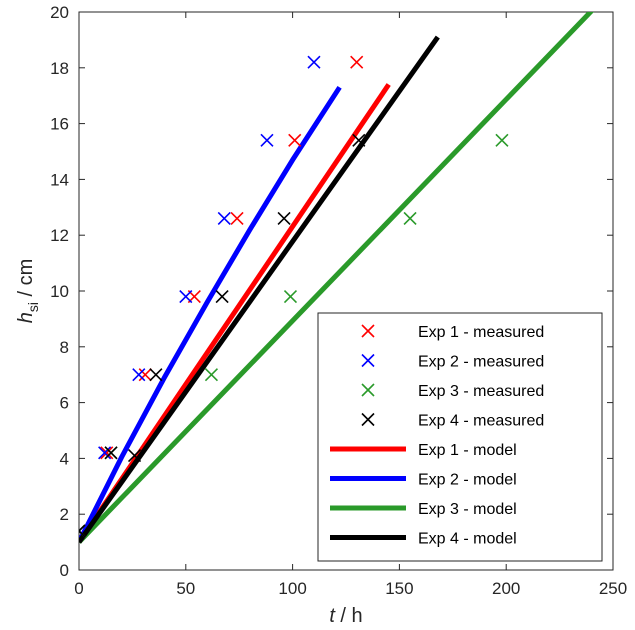 Image resolution: width=635 pixels, height=630 pixels. What do you see at coordinates (64, 458) in the screenshot?
I see `y-tick-label: 4` at bounding box center [64, 458].